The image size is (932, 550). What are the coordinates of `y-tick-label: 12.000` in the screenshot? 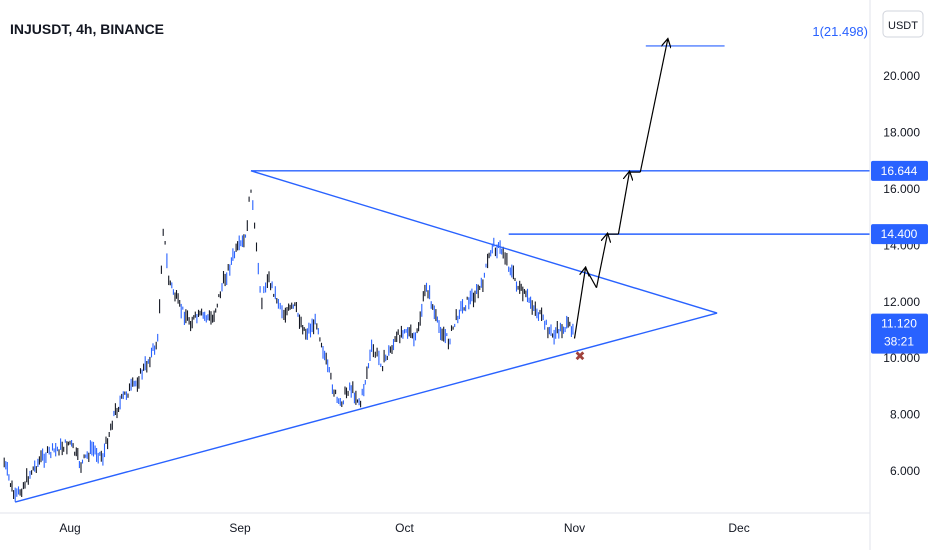 It's located at (901, 302).